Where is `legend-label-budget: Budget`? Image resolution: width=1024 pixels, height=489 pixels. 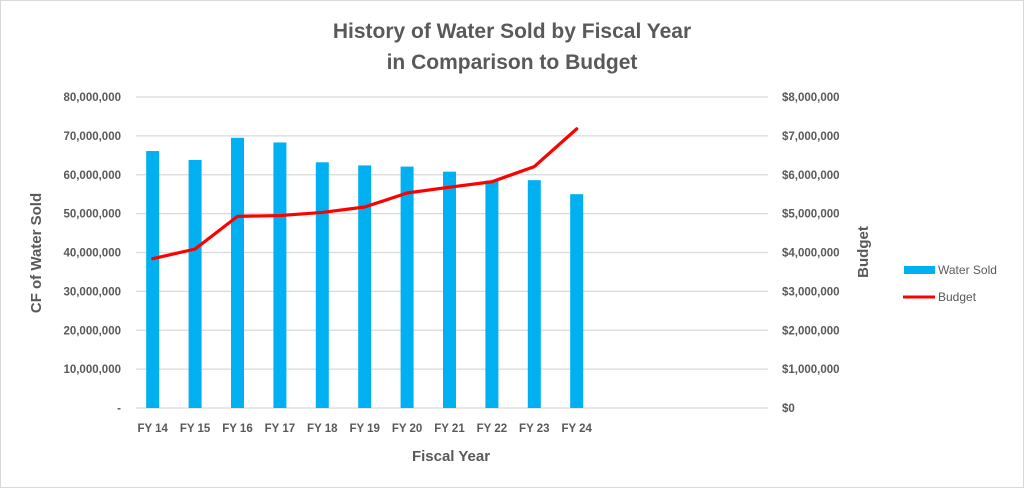
legend-label-budget: Budget is located at coordinates (957, 297).